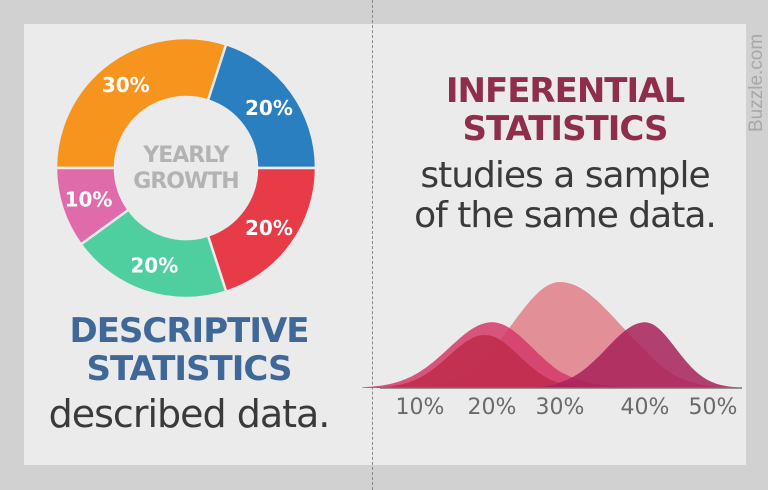  I want to click on x-tick-label: 10%, so click(420, 407).